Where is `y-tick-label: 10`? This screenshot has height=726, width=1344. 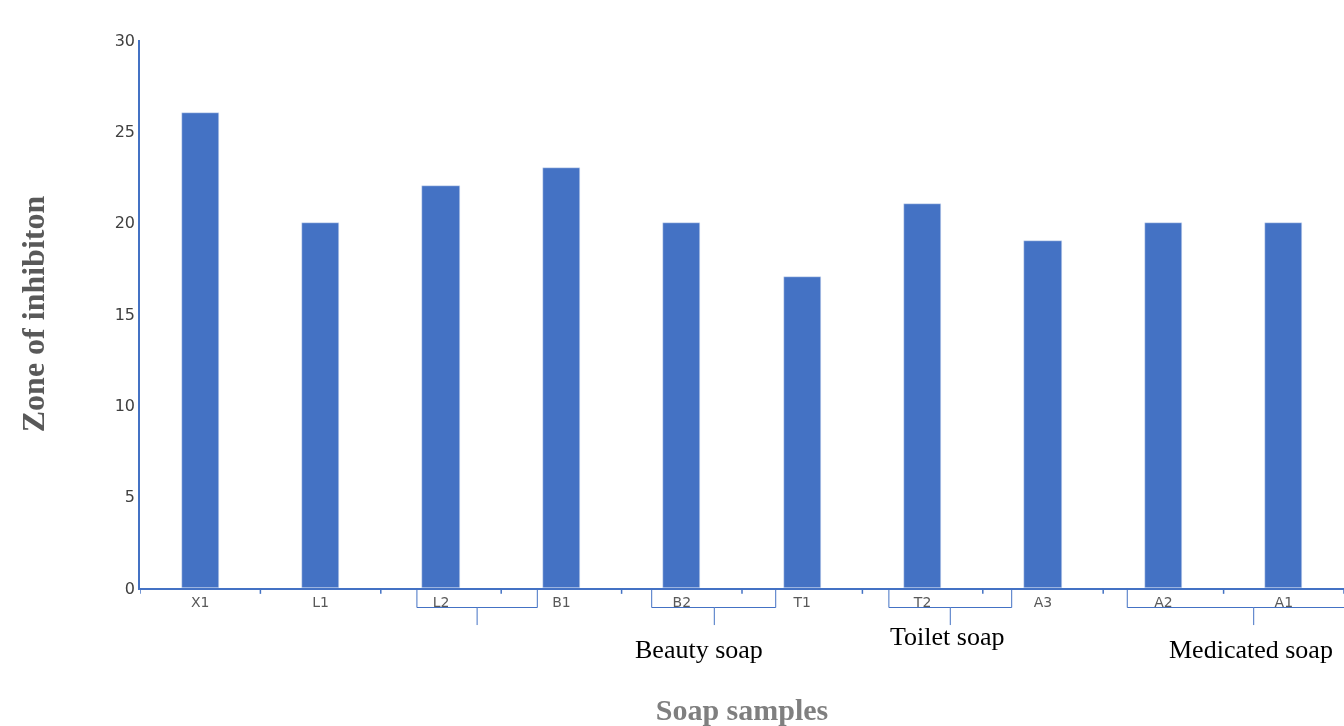
y-tick-label: 10 is located at coordinates (125, 405).